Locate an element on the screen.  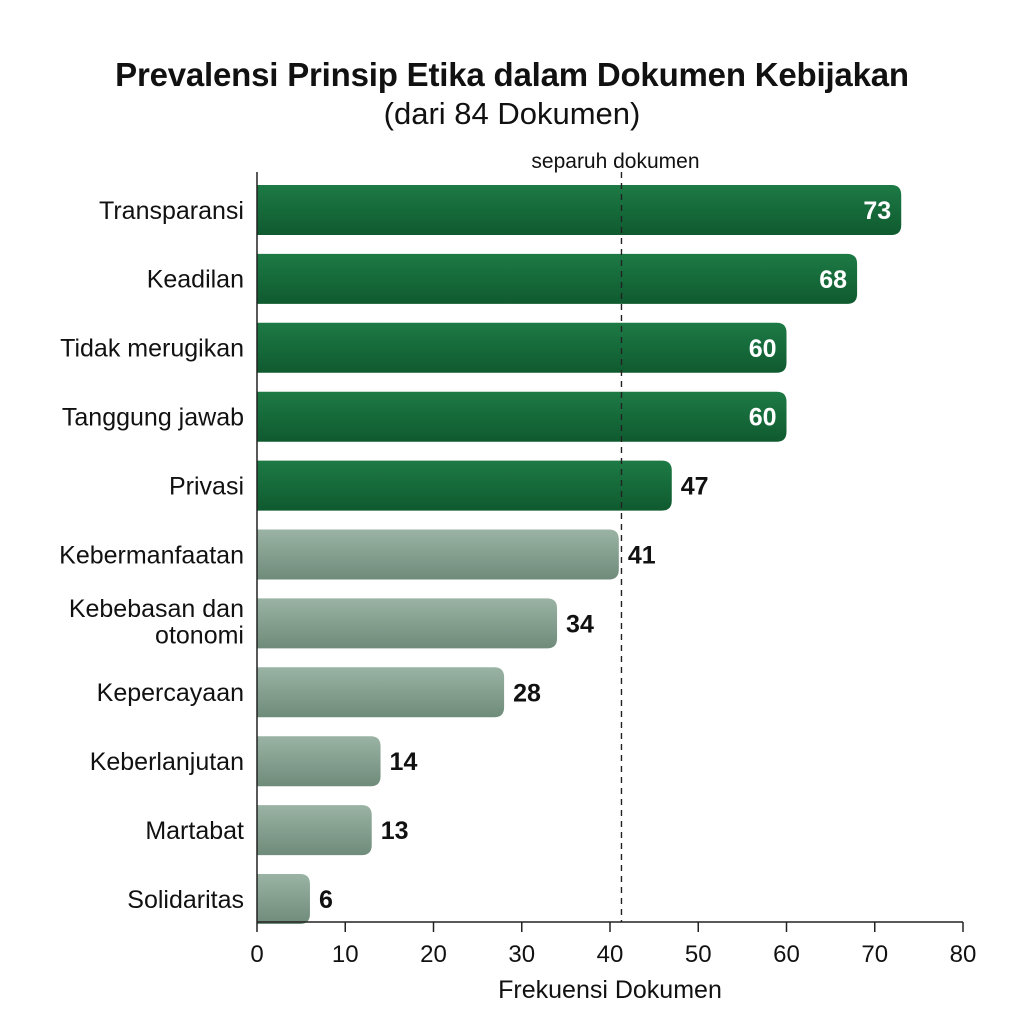
category-label: Solidaritas is located at coordinates (185, 900).